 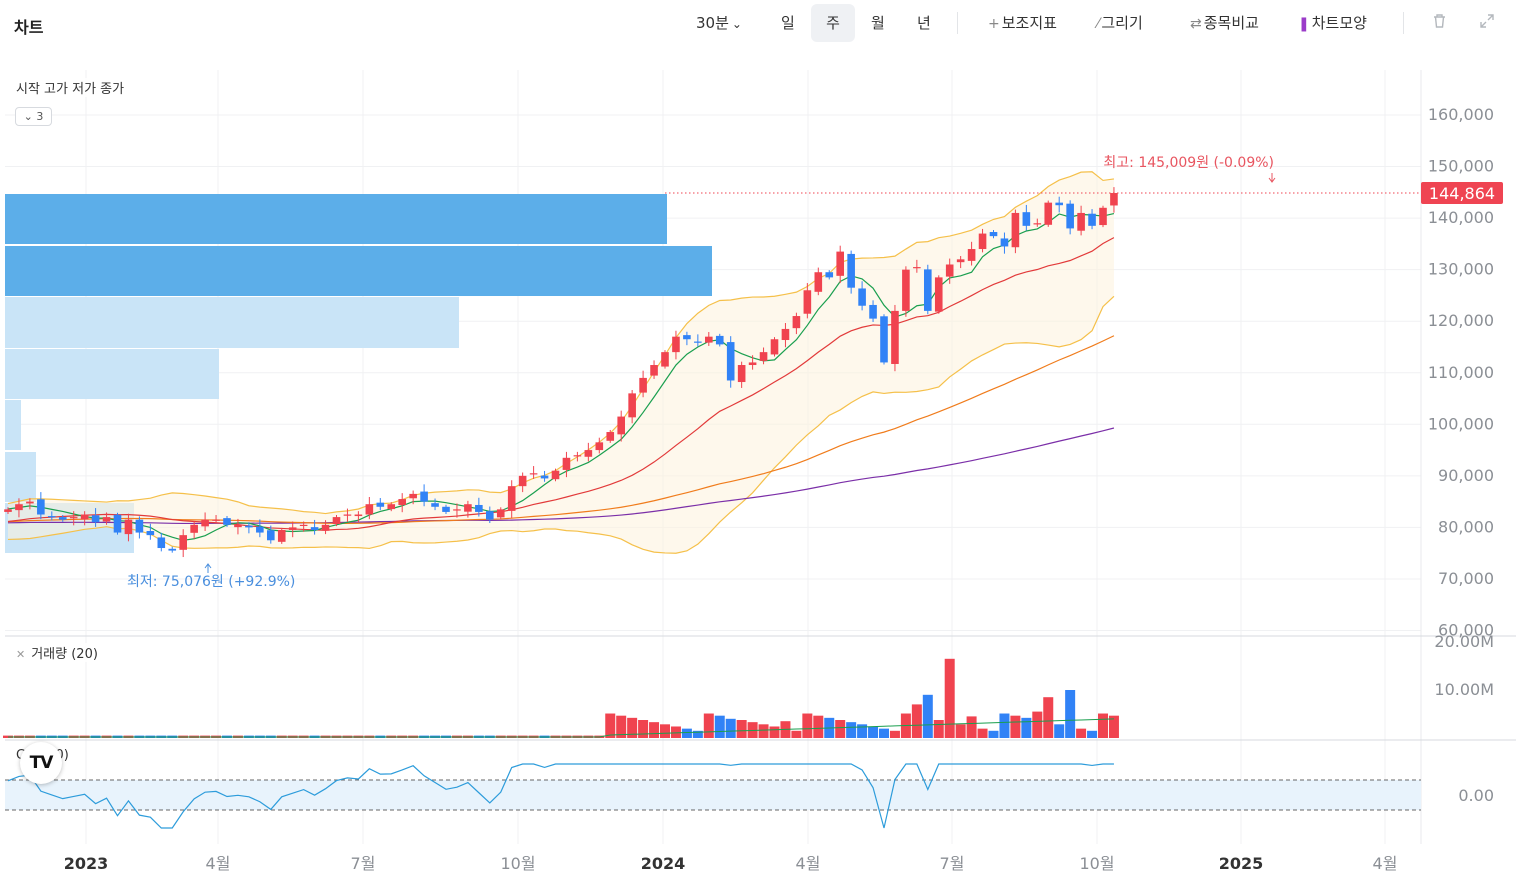 What do you see at coordinates (86, 863) in the screenshot?
I see `x-tick-label: 2023` at bounding box center [86, 863].